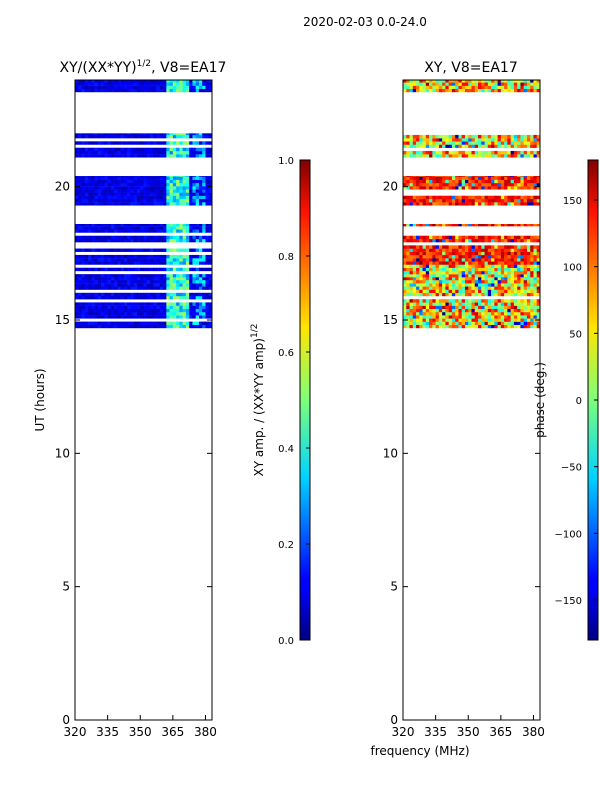  Describe the element at coordinates (403, 732) in the screenshot. I see `right-x-tick-label: 320` at that location.